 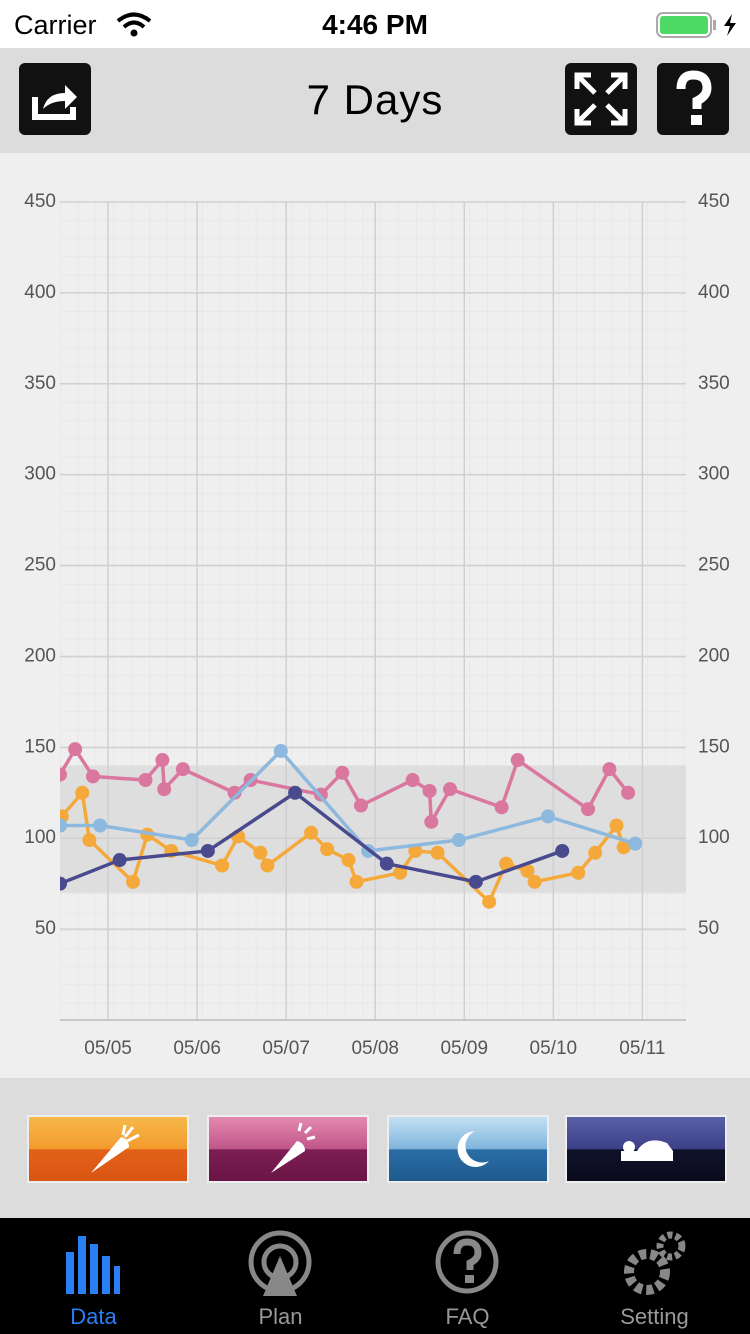 I want to click on carrier: Carrier, so click(x=55, y=25).